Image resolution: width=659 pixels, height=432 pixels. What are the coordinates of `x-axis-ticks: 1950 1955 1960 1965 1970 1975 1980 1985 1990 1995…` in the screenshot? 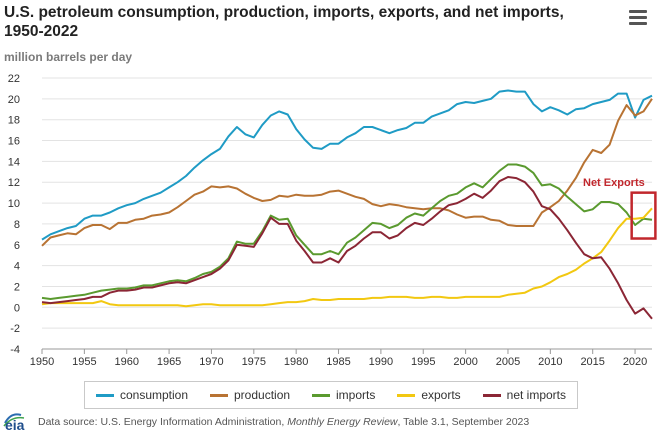 It's located at (338, 358).